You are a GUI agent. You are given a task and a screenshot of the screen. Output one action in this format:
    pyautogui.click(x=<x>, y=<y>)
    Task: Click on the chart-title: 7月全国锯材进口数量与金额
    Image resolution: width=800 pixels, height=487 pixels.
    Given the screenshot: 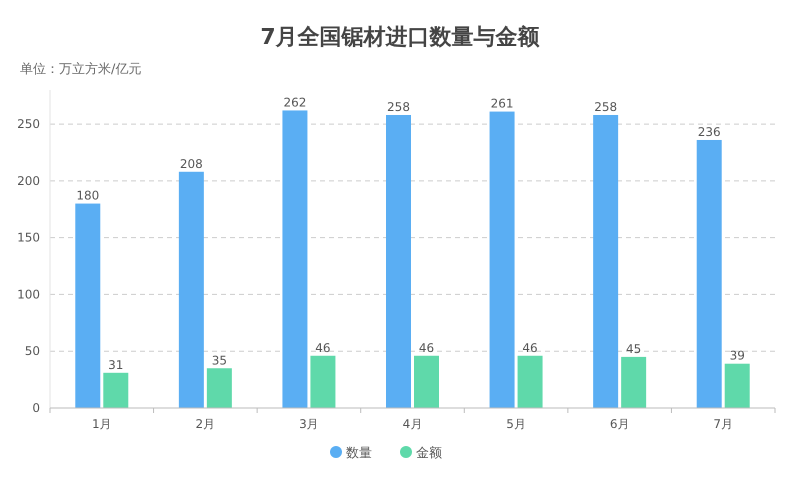 What is the action you would take?
    pyautogui.click(x=400, y=37)
    